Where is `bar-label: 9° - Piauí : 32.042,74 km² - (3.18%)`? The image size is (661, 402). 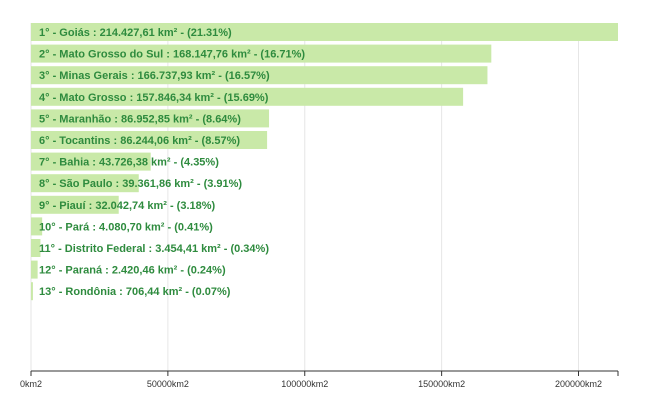 bar-label: 9° - Piauí : 32.042,74 km² - (3.18%) is located at coordinates (127, 206).